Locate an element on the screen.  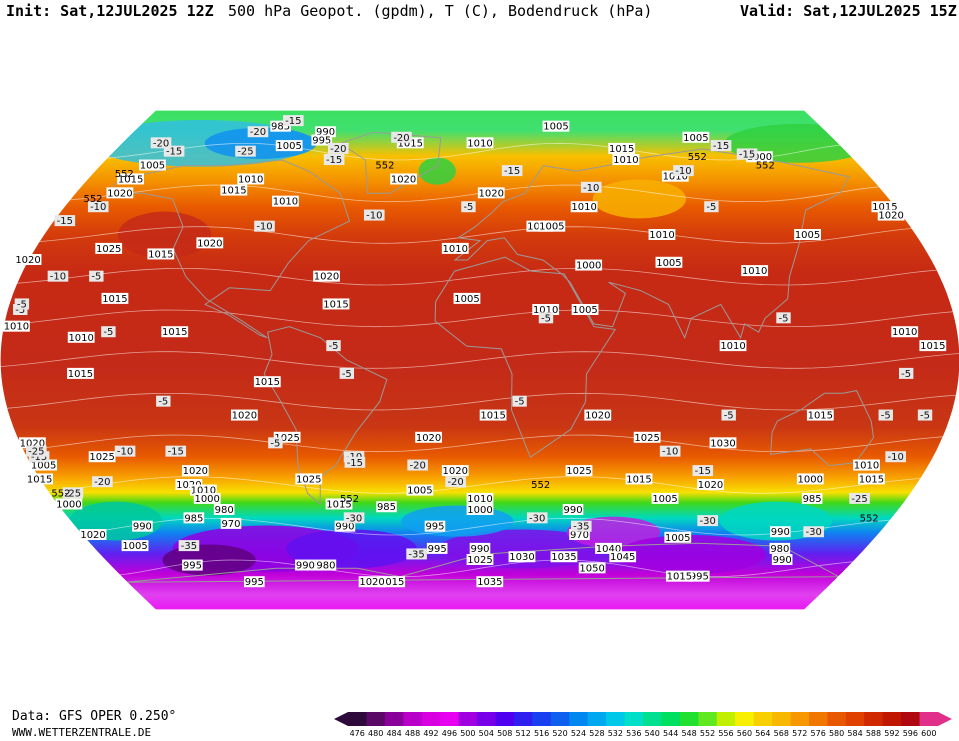
pressure-label: 1035 is located at coordinates (489, 582).